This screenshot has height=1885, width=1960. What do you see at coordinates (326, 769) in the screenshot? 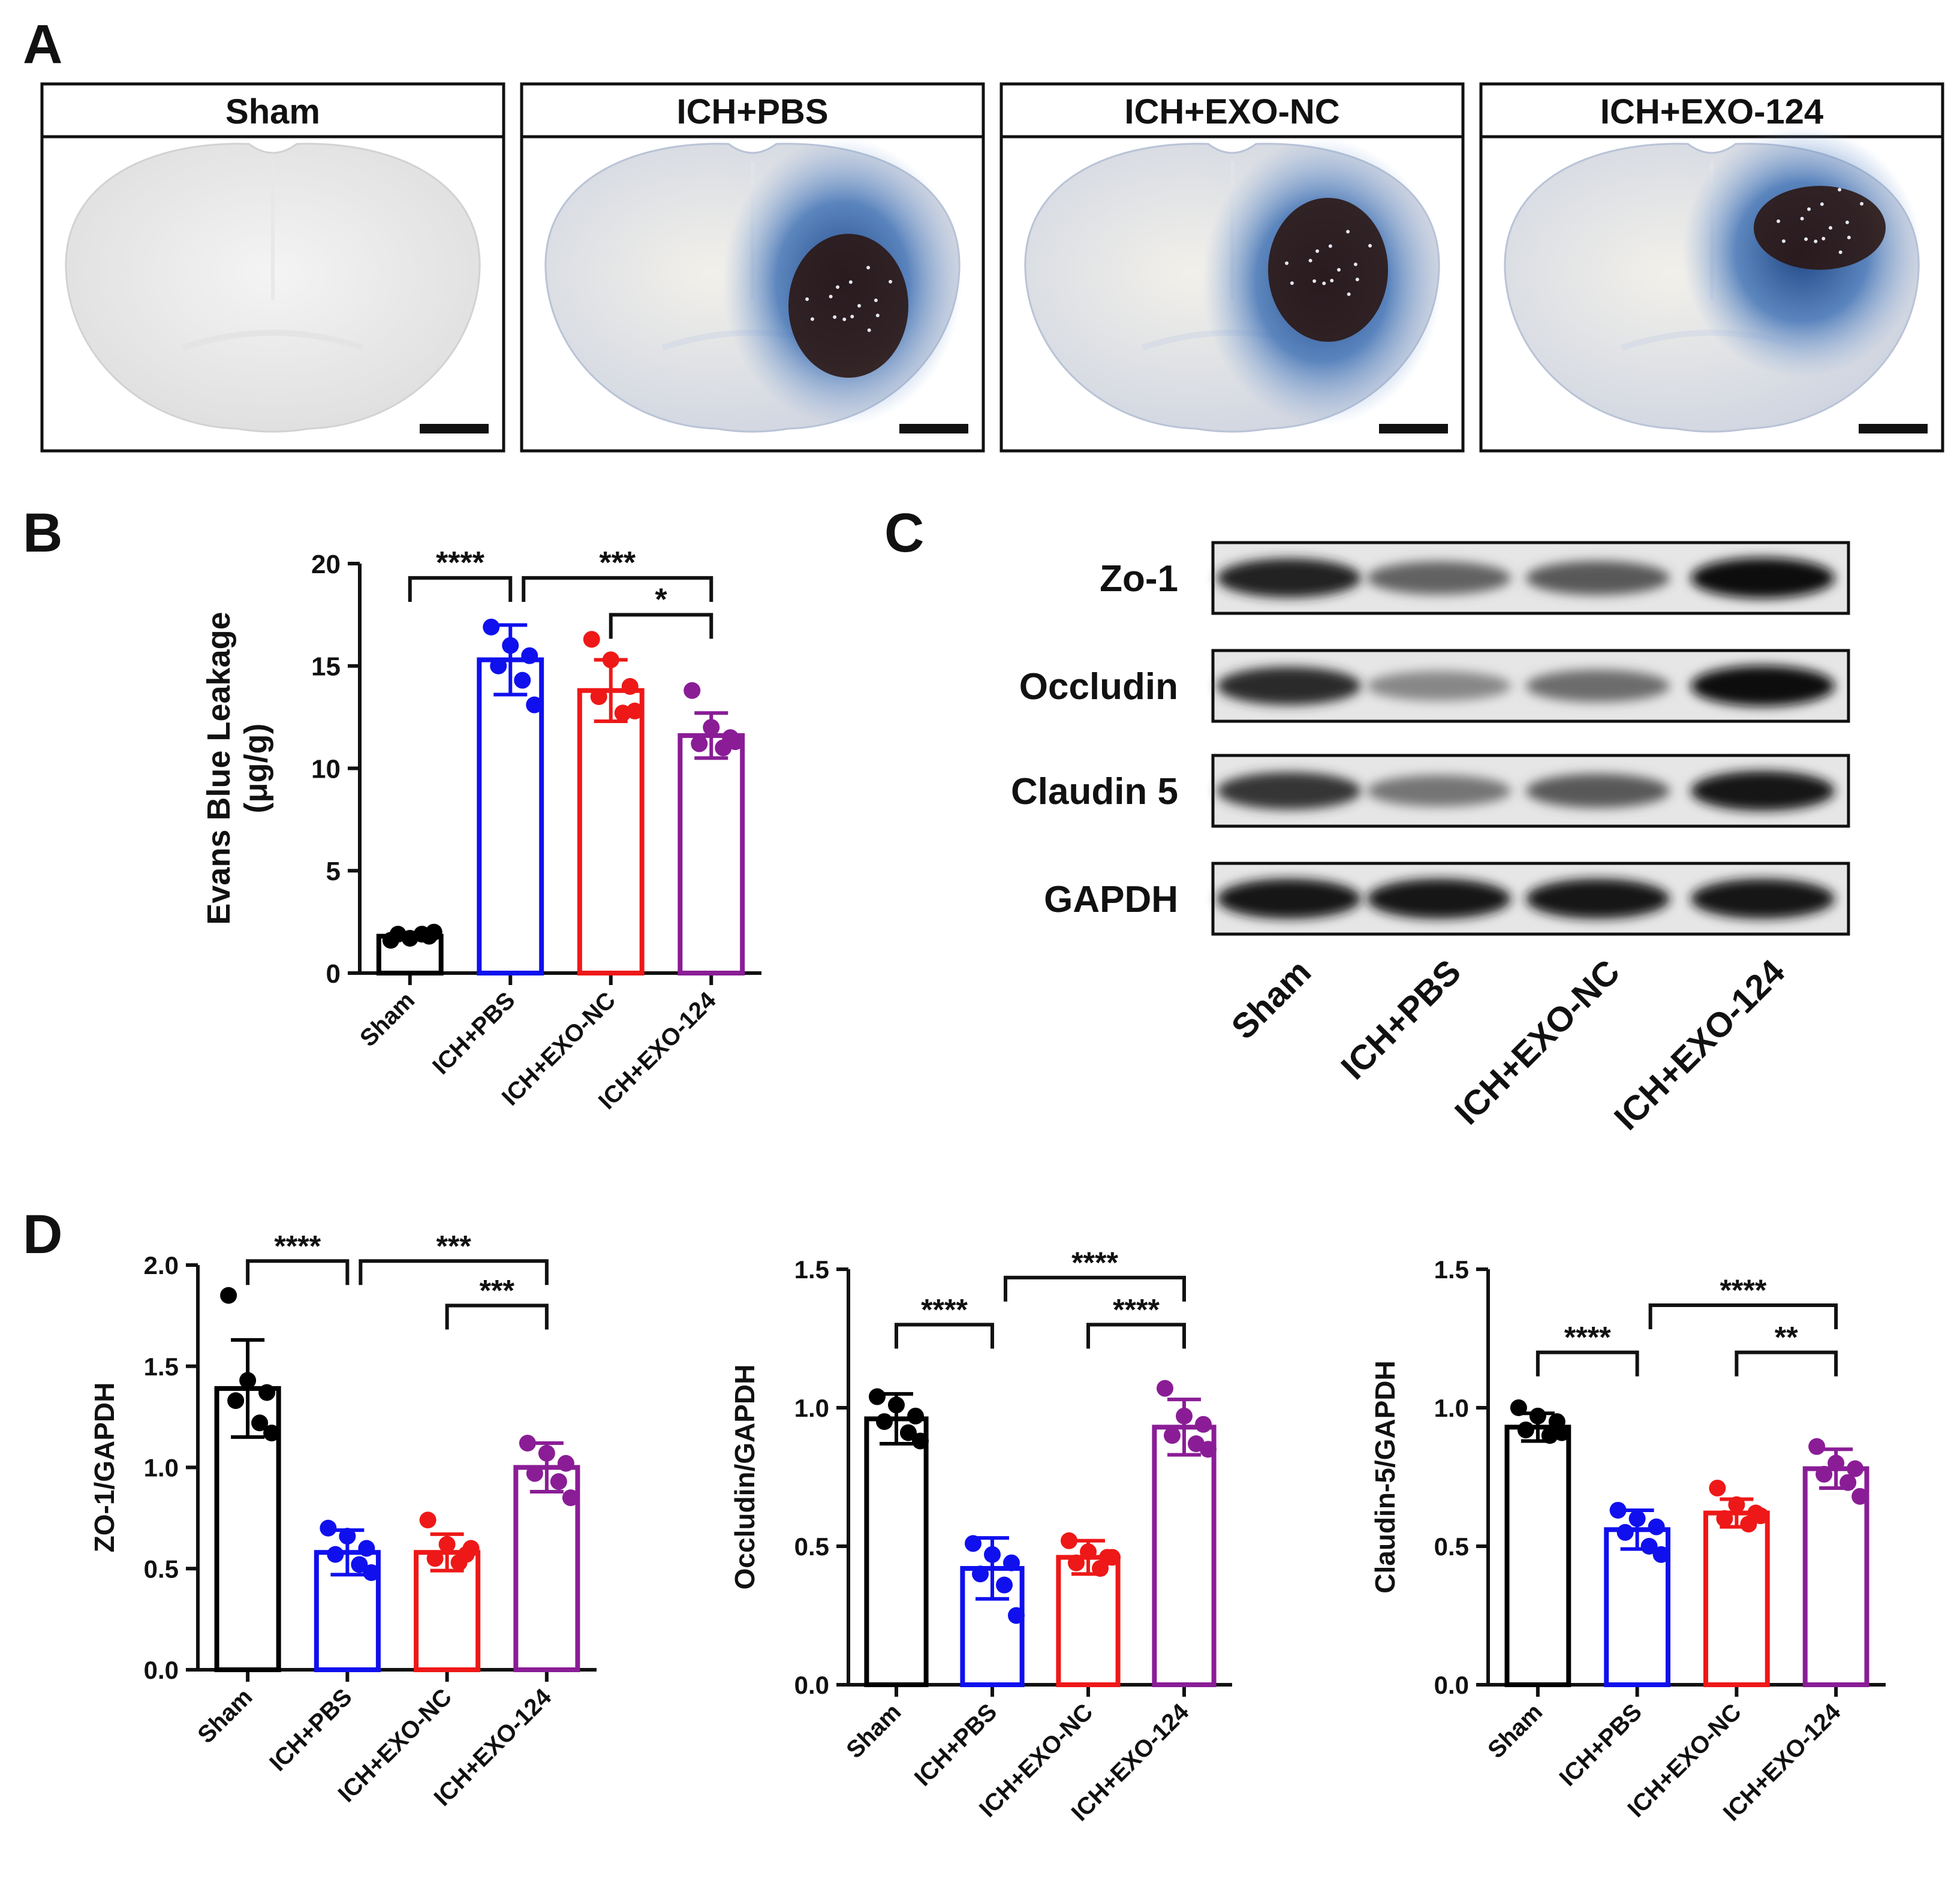
I see `y-tick-label: 10` at bounding box center [326, 769].